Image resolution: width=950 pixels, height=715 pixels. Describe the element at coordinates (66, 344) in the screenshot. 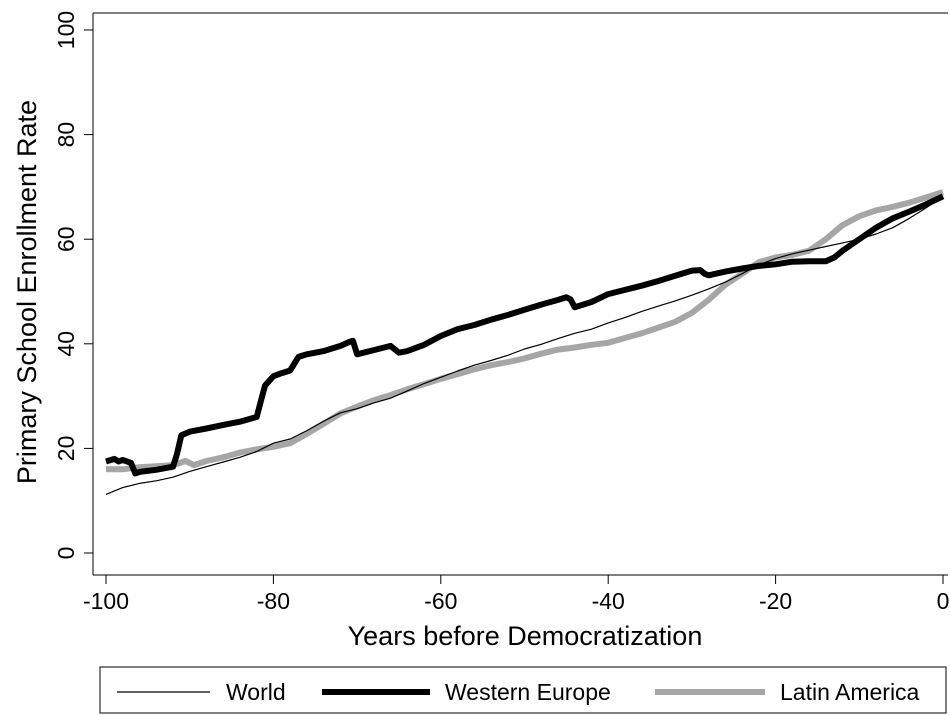

I see `y-tick-label: 40` at that location.